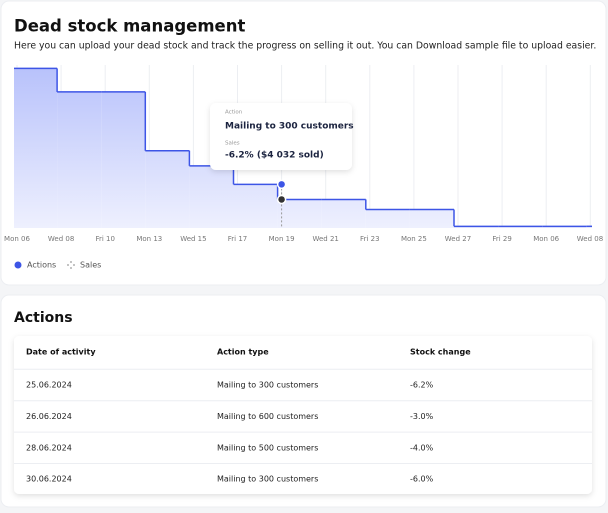  I want to click on page-title: Dead stock management, so click(129, 26).